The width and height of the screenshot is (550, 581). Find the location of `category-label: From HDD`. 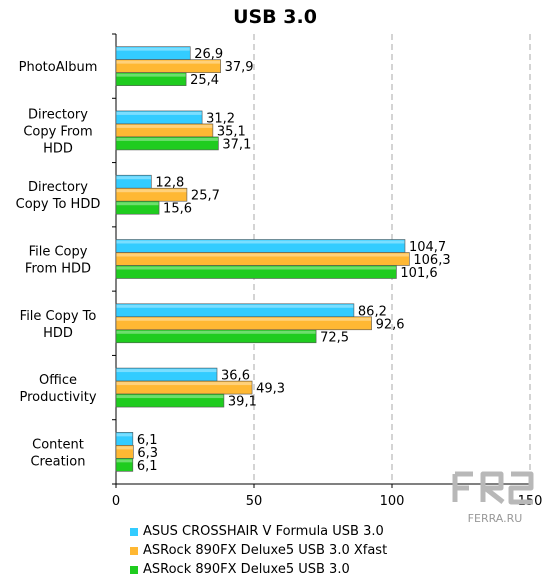

category-label: From HDD is located at coordinates (58, 269).